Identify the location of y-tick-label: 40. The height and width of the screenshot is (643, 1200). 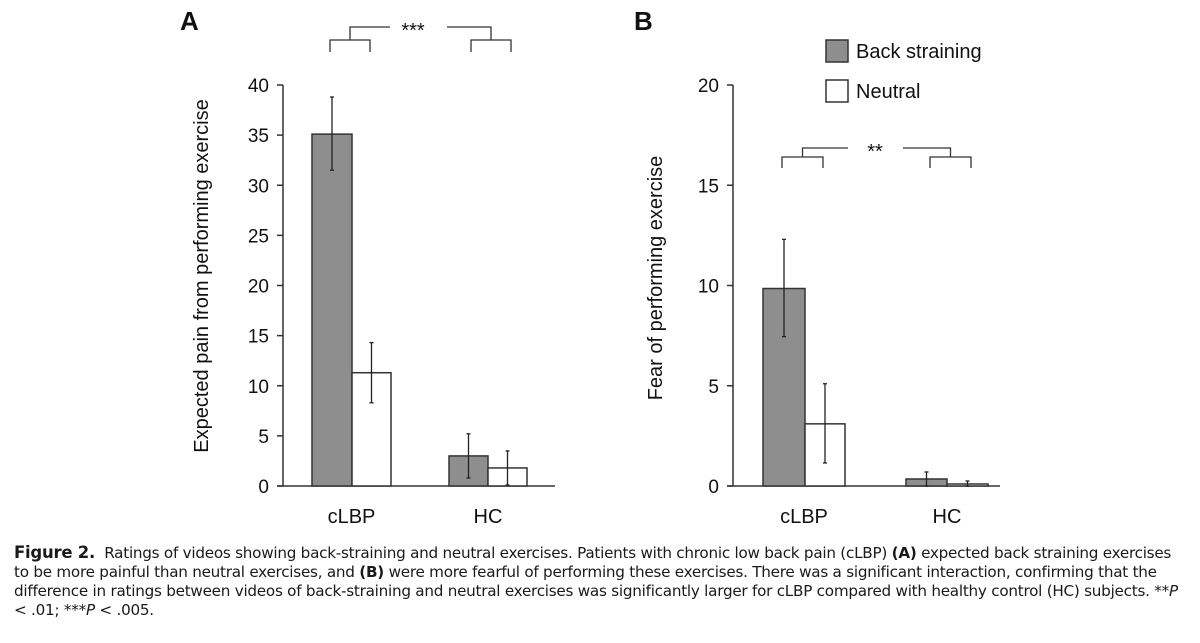
(258, 86).